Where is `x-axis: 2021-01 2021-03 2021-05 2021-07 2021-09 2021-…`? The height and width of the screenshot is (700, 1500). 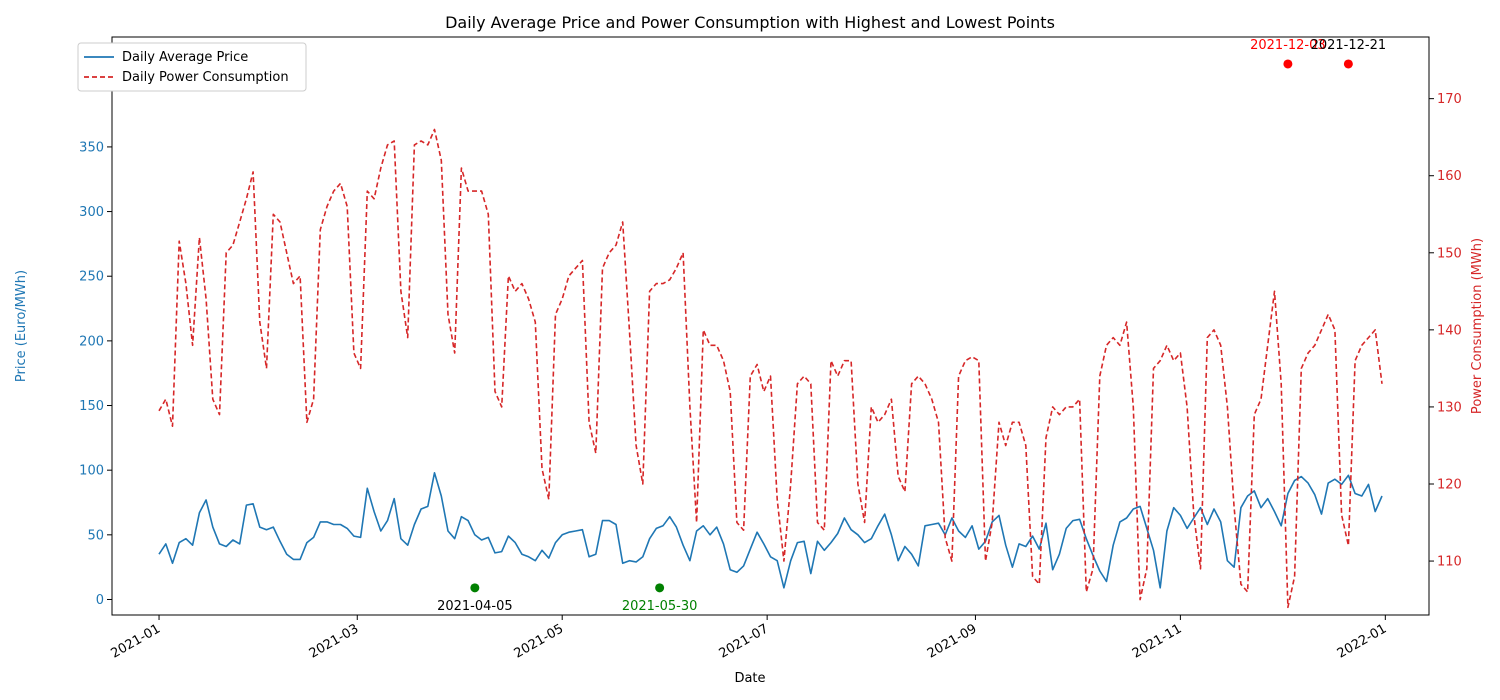 x-axis: 2021-01 2021-03 2021-05 2021-07 2021-09 2021-… is located at coordinates (748, 638).